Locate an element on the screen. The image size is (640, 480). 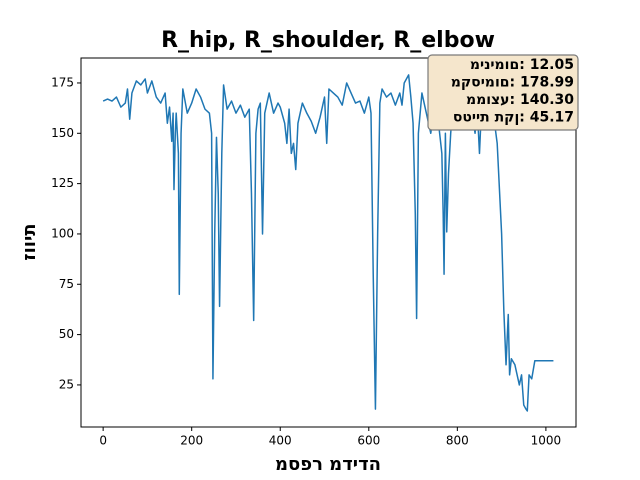
stats-line: מקסימום: 178.99 is located at coordinates (512, 83).